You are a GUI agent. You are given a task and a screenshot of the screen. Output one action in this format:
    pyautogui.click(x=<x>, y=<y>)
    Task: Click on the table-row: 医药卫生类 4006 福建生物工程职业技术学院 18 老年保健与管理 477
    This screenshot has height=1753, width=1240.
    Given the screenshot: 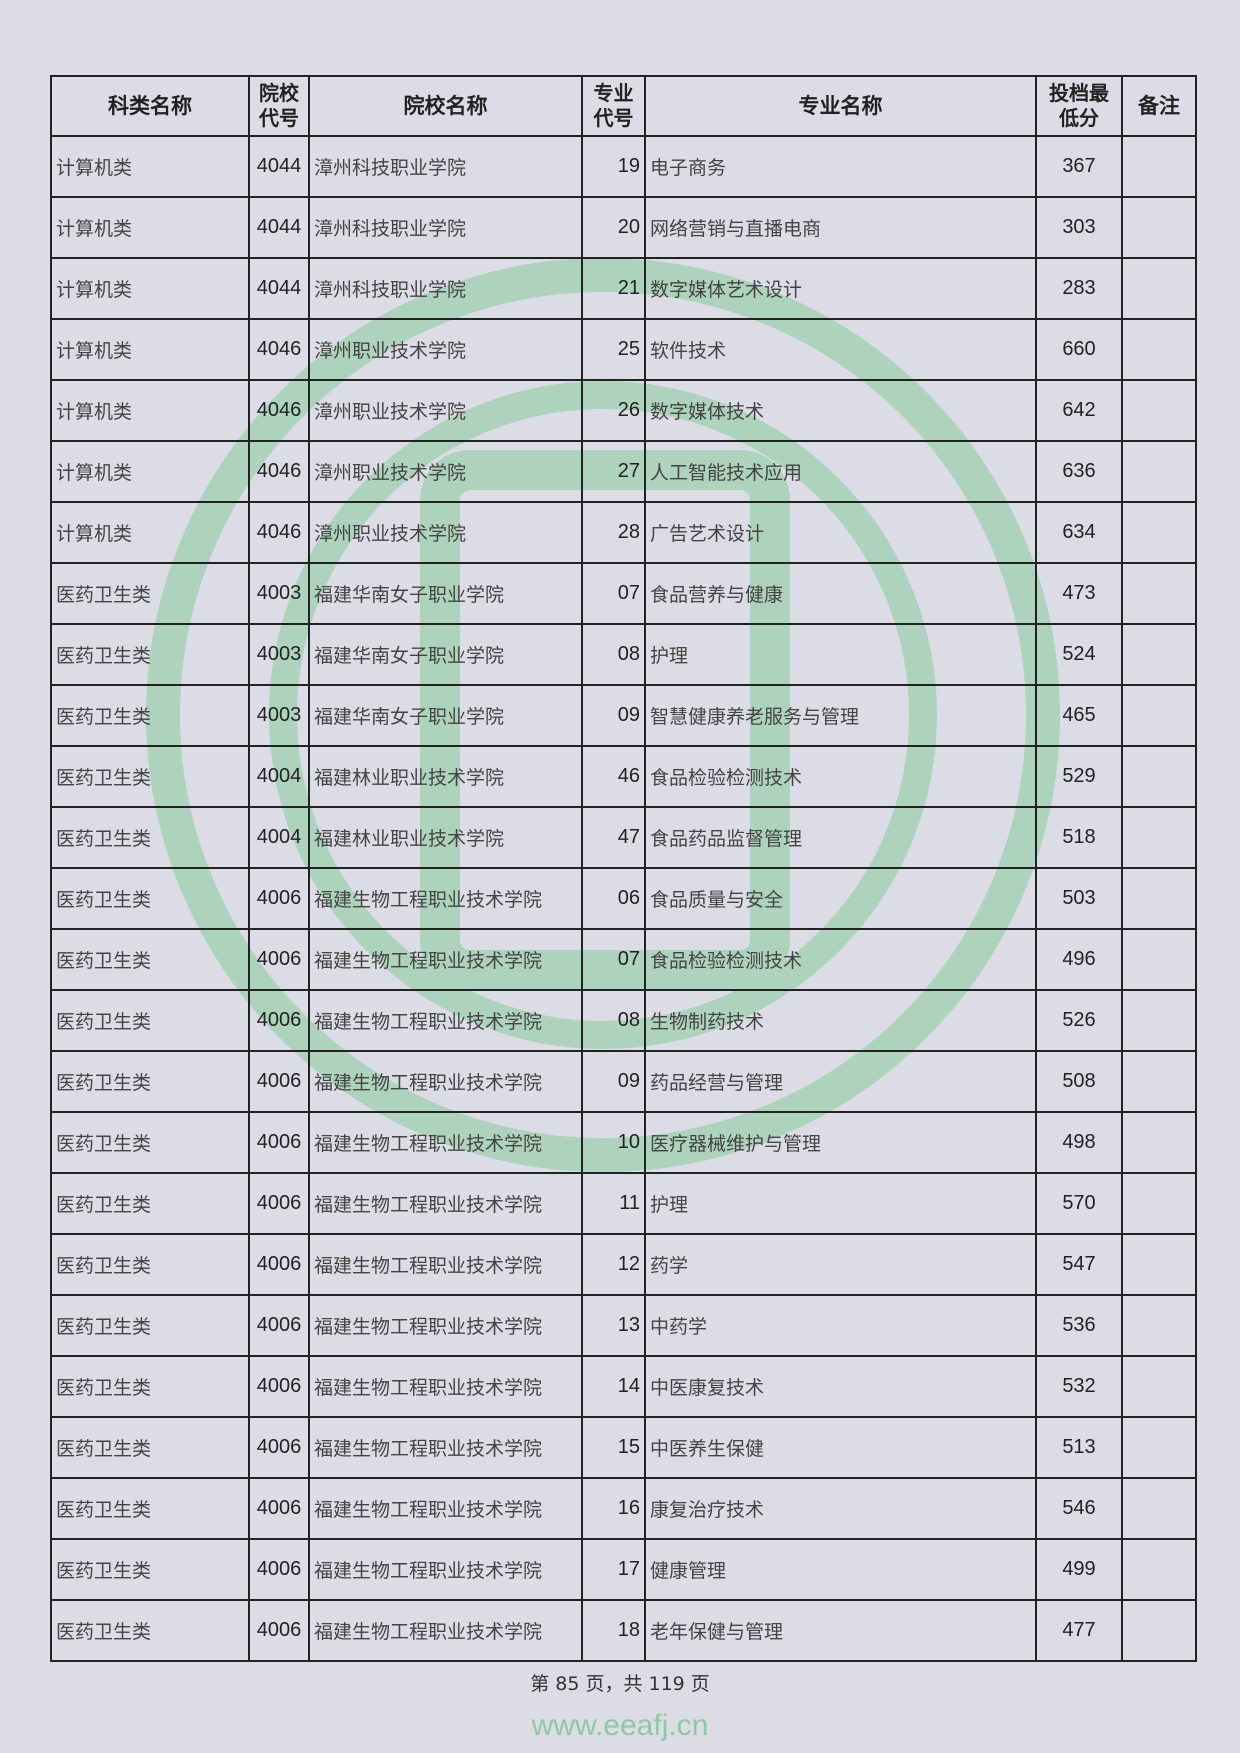 What is the action you would take?
    pyautogui.click(x=623, y=1630)
    